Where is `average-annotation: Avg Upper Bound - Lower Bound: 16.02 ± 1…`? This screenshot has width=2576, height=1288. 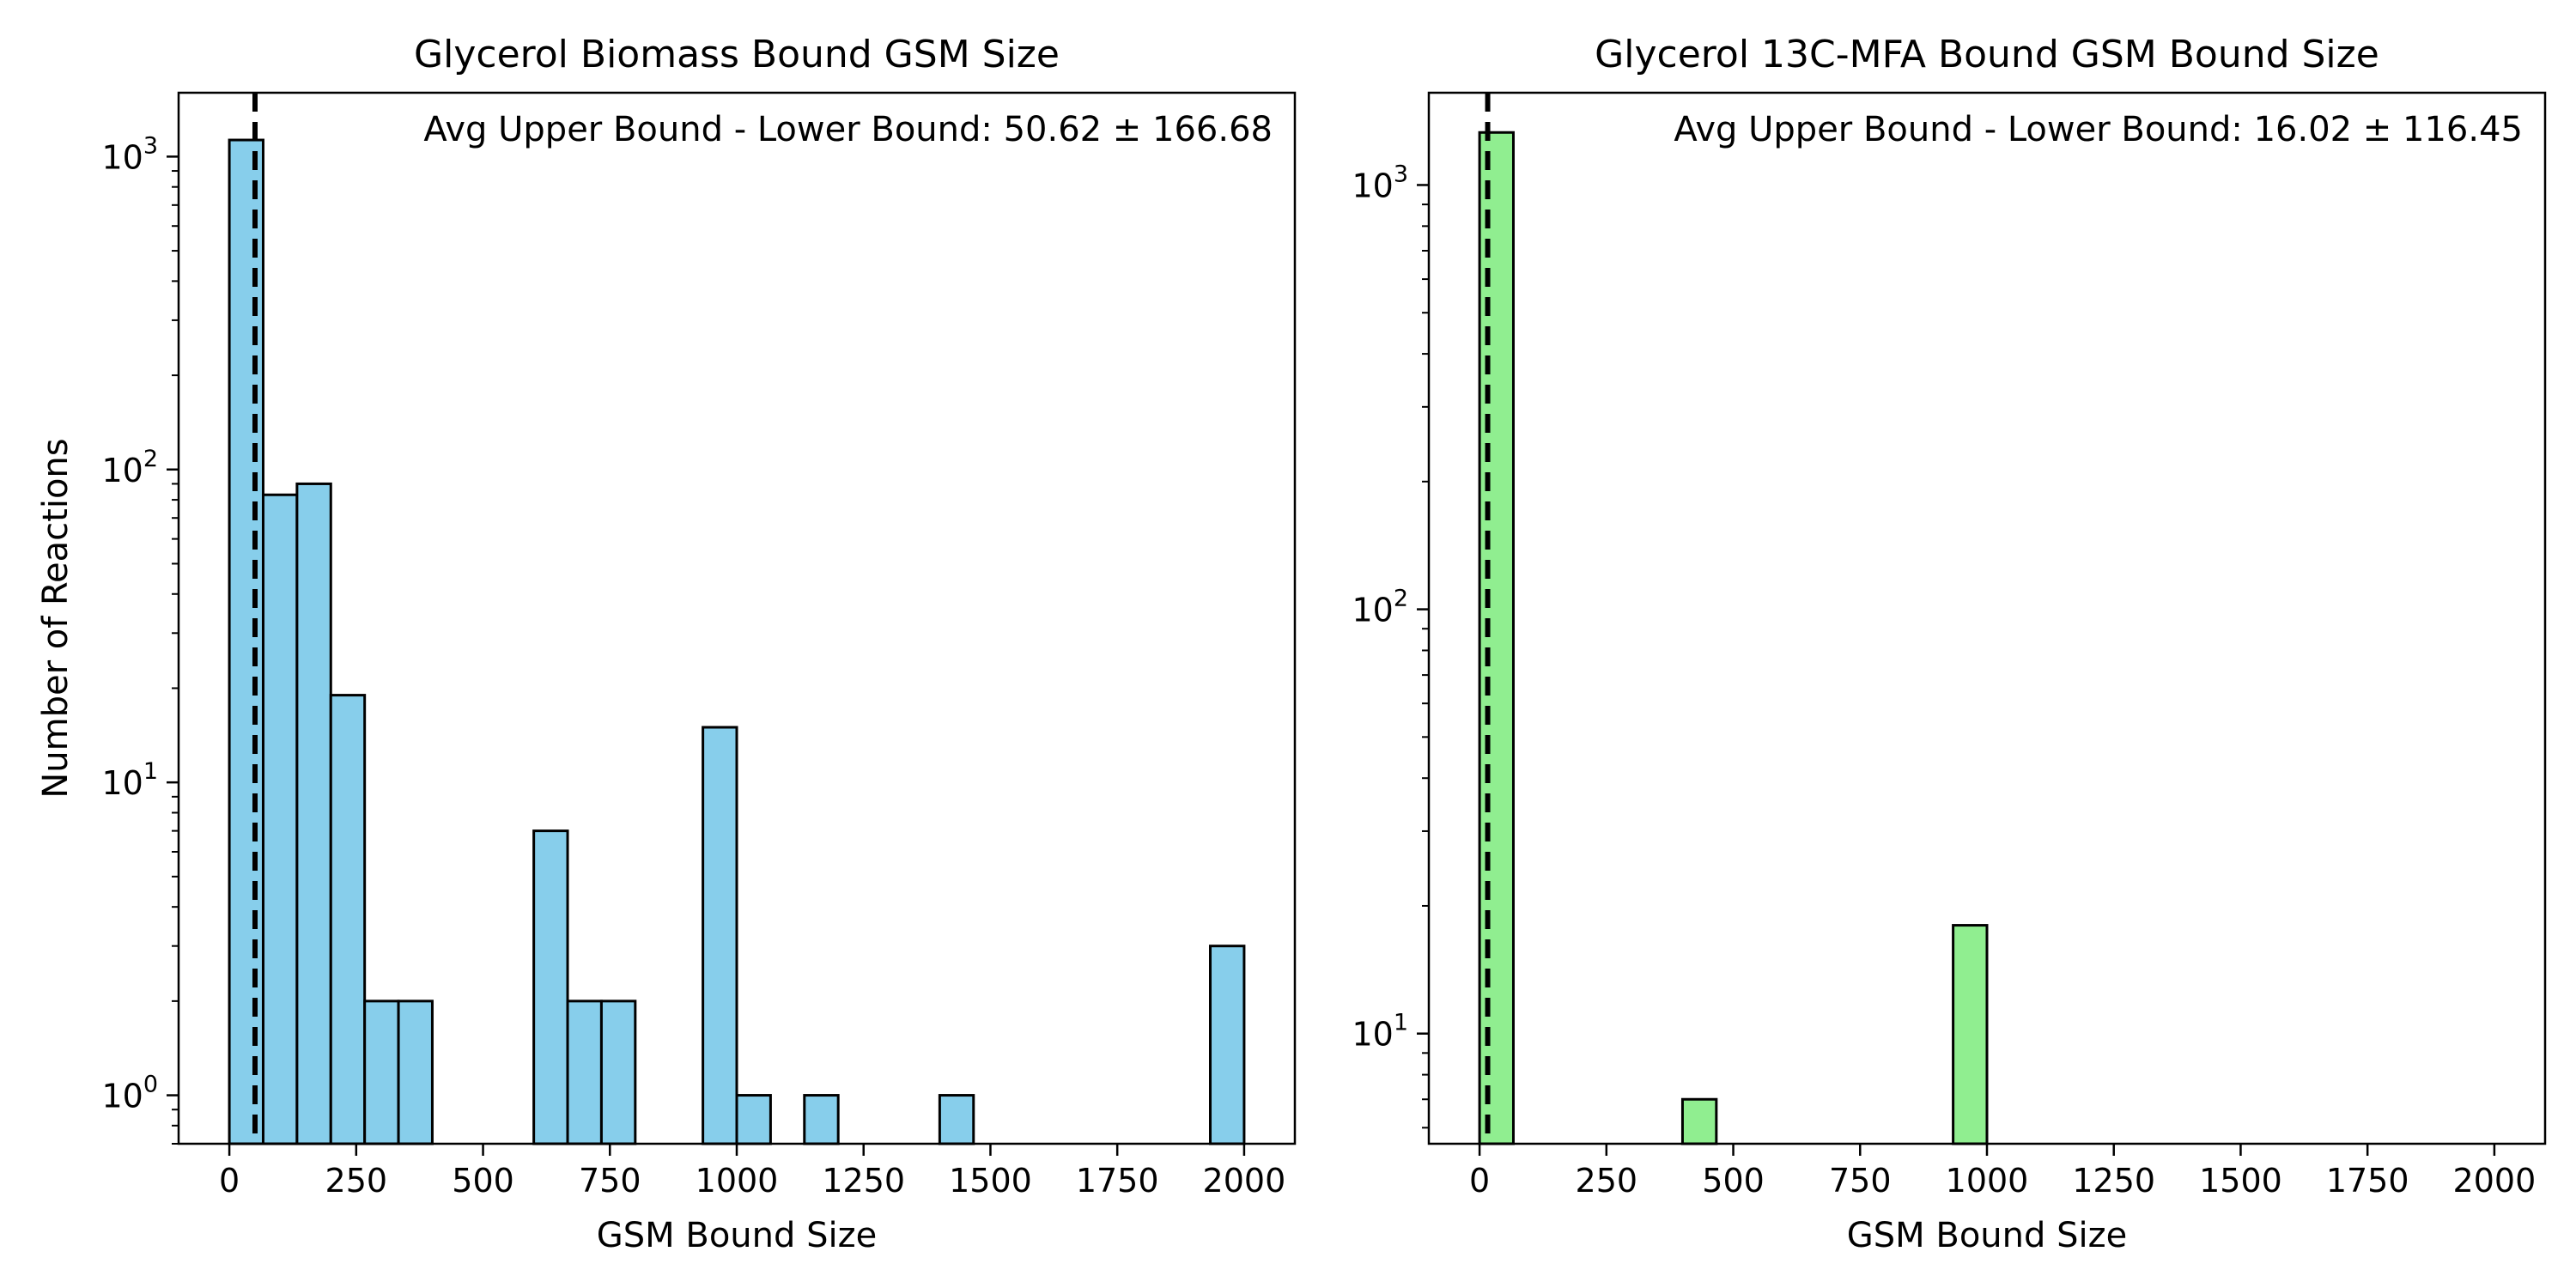
average-annotation: Avg Upper Bound - Lower Bound: 16.02 ± 1… is located at coordinates (2098, 129).